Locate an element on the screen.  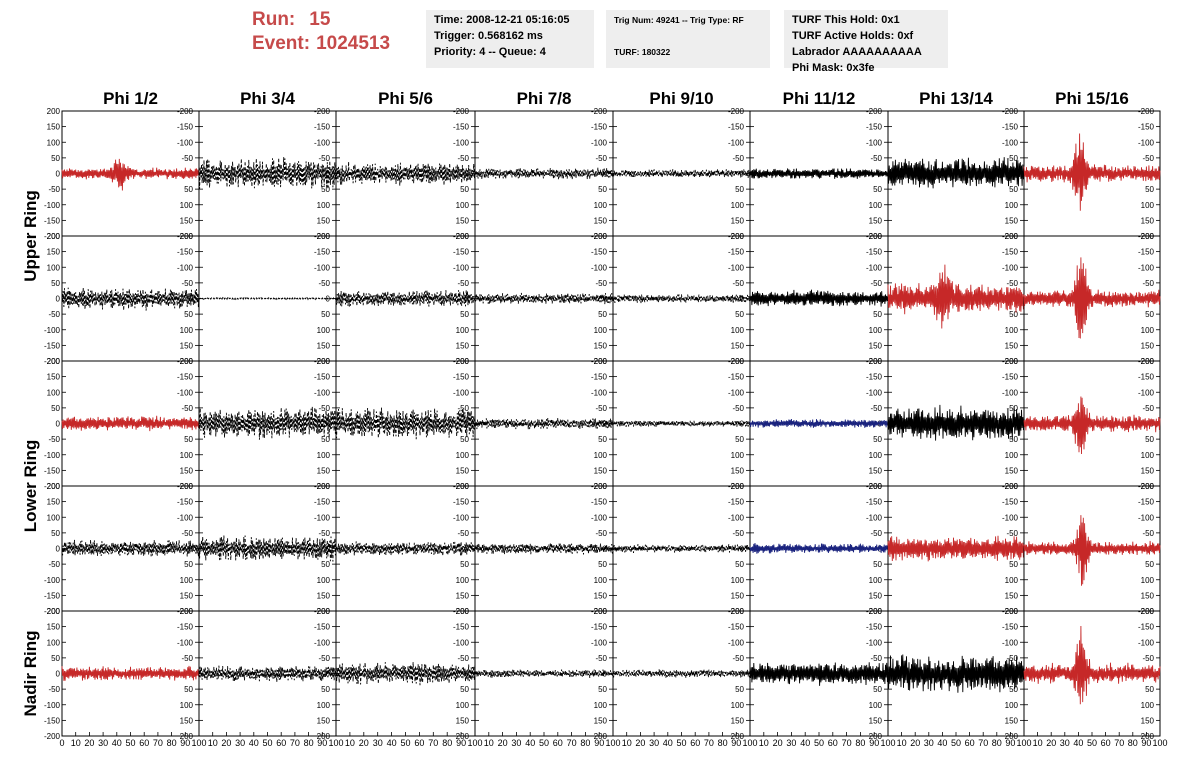
column-title: Phi 3/4 is located at coordinates (267, 98).